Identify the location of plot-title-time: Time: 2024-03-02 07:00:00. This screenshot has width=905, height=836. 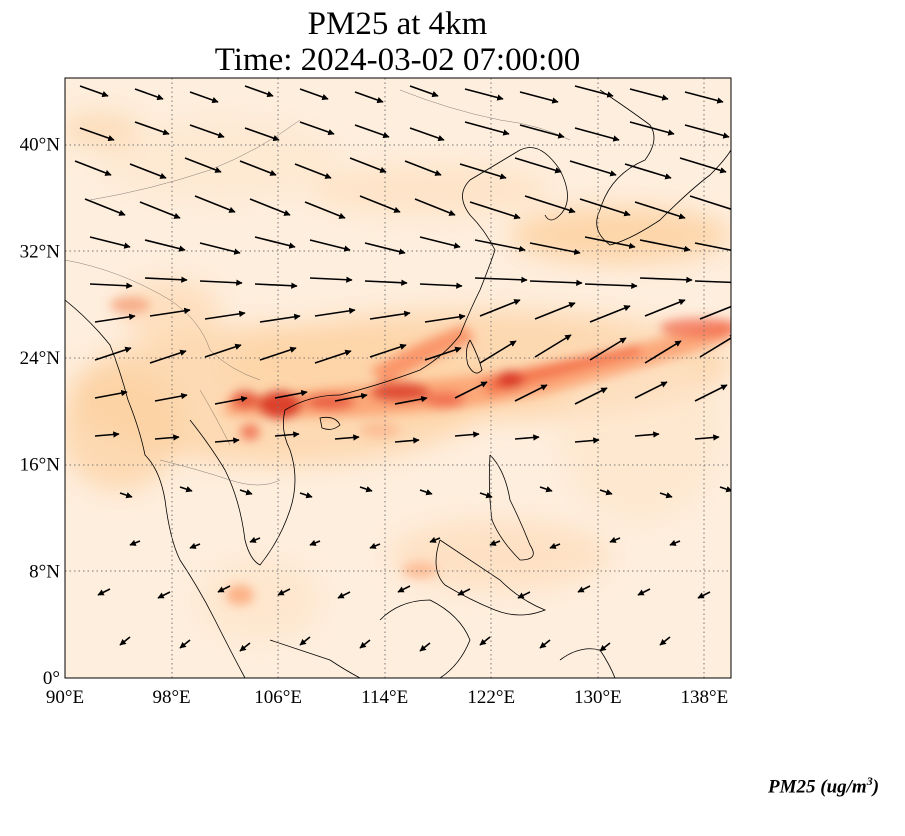
(397, 60).